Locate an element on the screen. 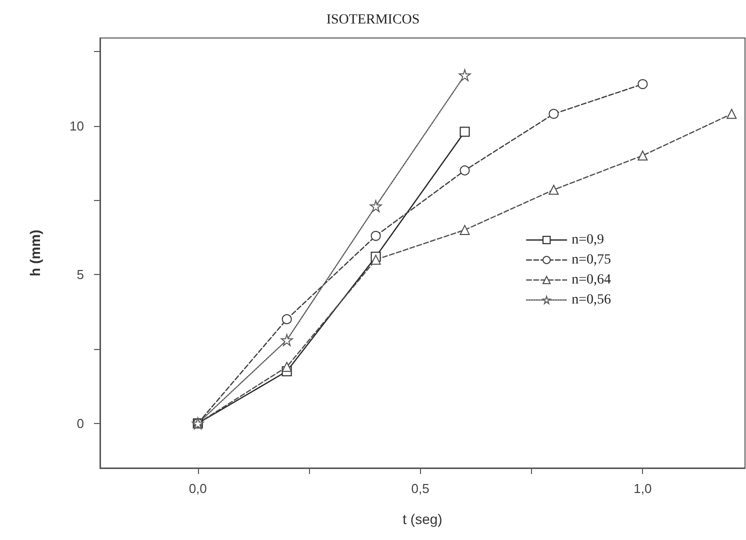  legend-label: n=0,56 is located at coordinates (592, 300).